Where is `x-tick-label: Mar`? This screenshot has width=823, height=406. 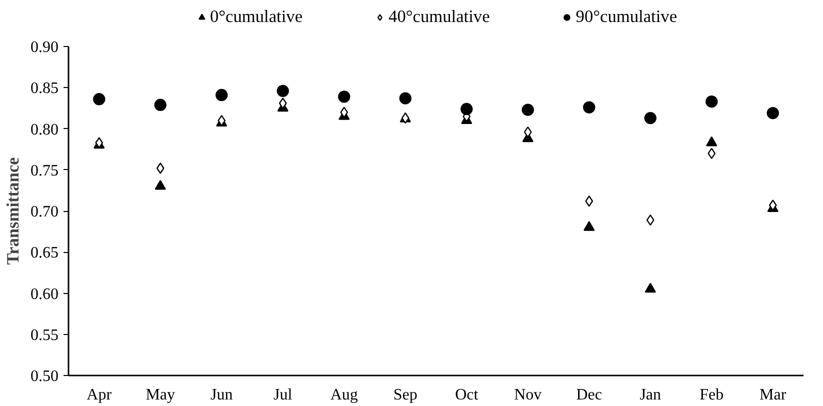 x-tick-label: Mar is located at coordinates (773, 395).